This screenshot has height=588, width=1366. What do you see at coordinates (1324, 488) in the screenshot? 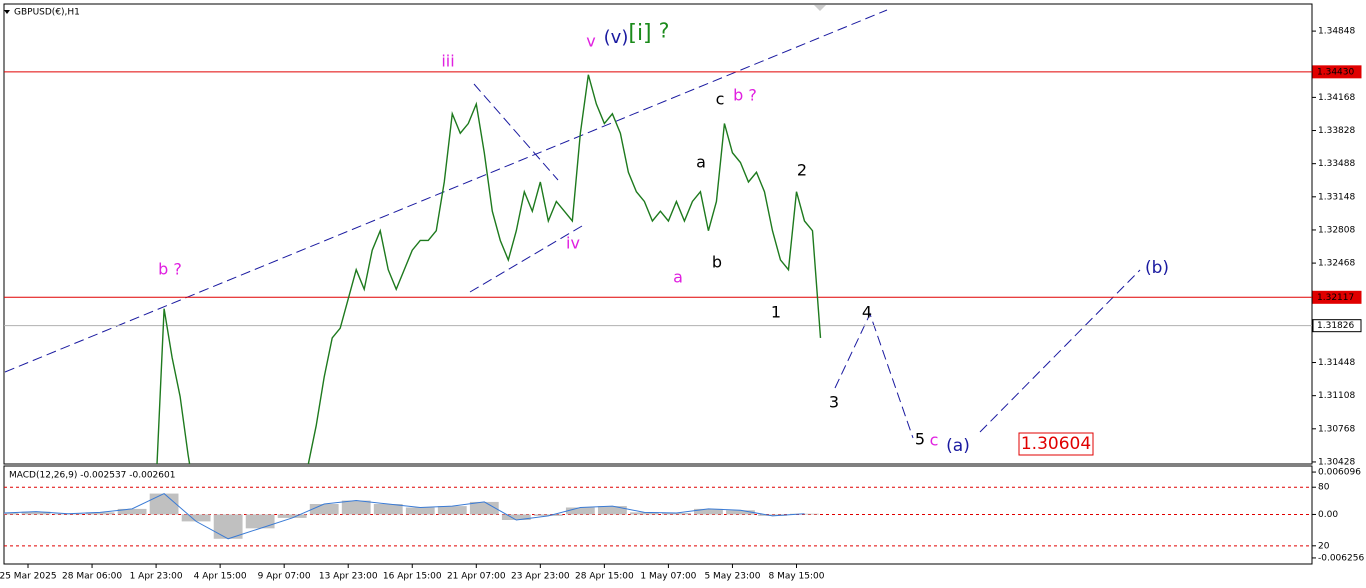
I see `y-tick-label: 80` at bounding box center [1324, 488].